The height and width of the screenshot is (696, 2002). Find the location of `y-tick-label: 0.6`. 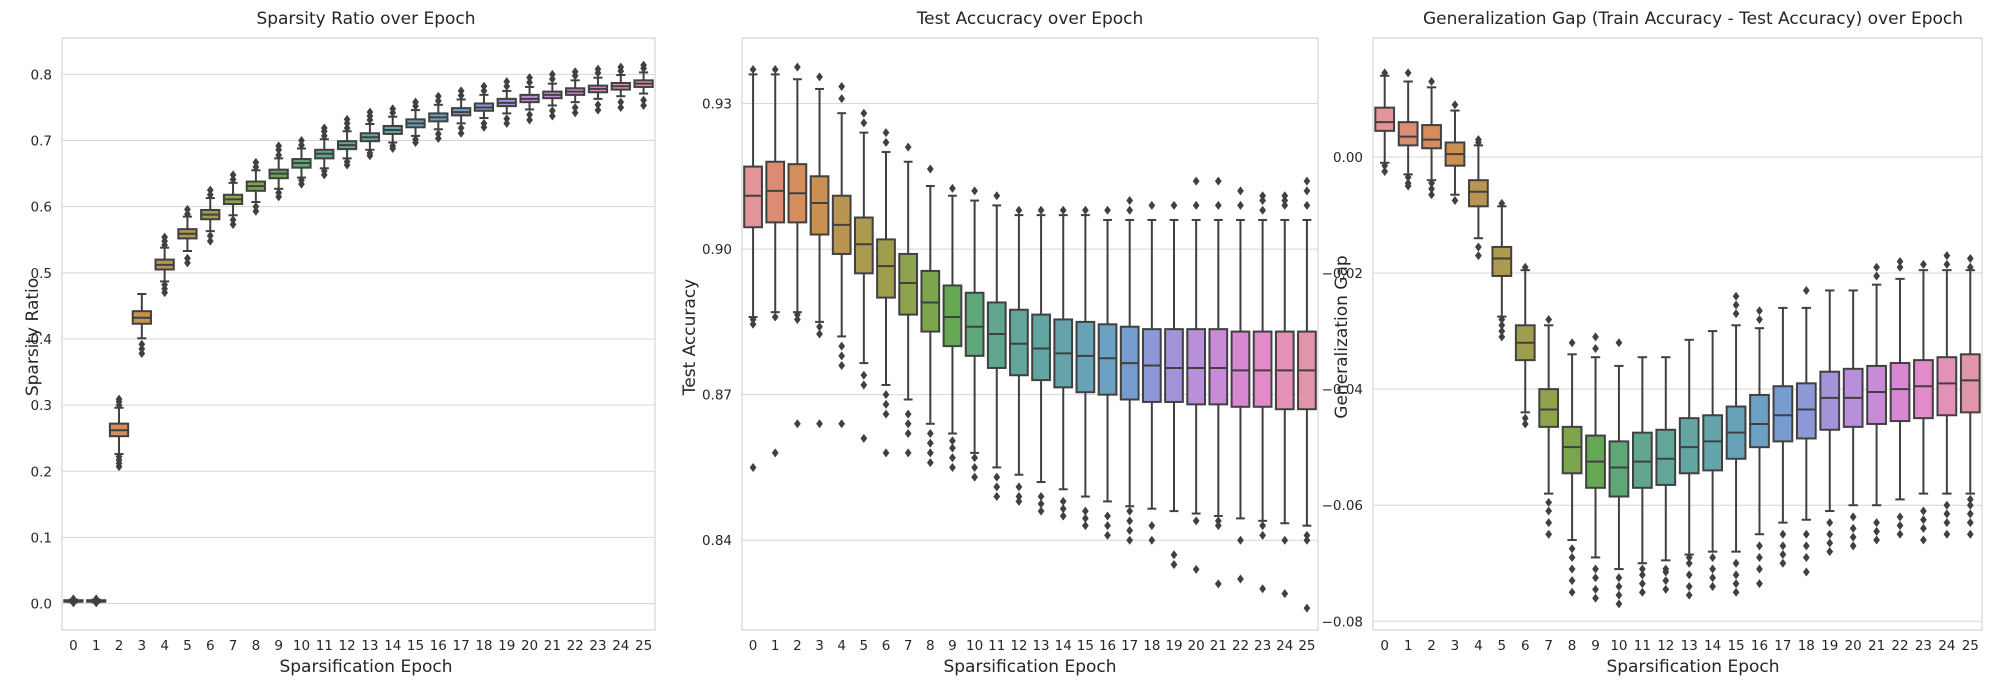

y-tick-label: 0.6 is located at coordinates (41, 208).